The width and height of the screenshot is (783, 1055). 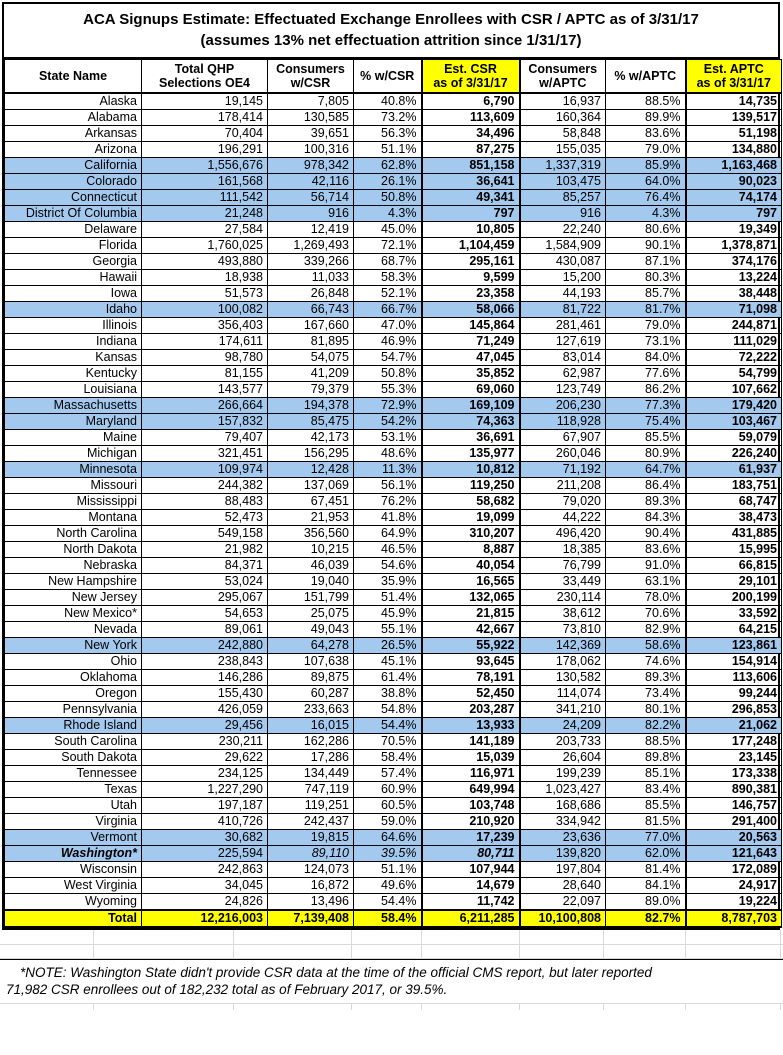 I want to click on col-header-pct-csr: % w/CSR, so click(x=387, y=76).